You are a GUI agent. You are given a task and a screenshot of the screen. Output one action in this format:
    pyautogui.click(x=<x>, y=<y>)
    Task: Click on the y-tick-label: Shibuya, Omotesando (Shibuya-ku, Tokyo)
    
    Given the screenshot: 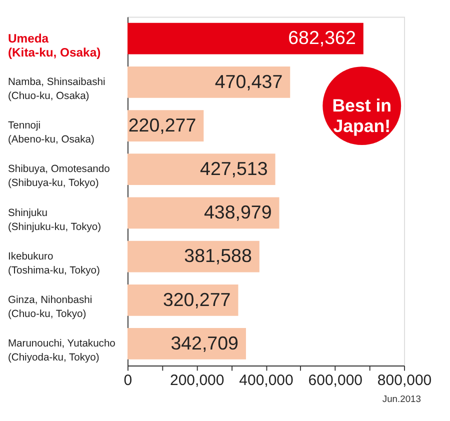 What is the action you would take?
    pyautogui.click(x=59, y=177)
    